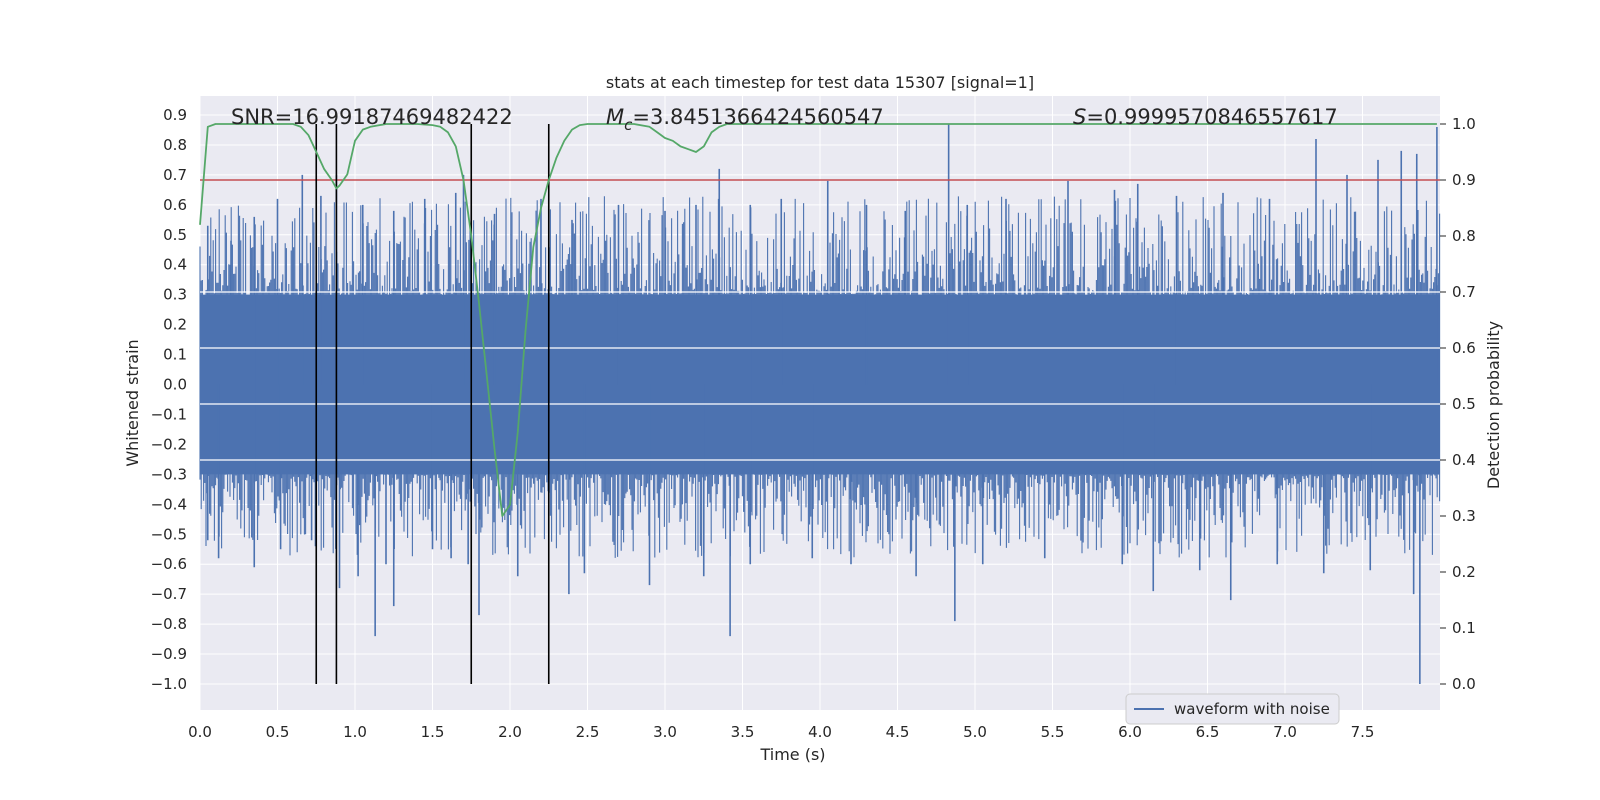 The width and height of the screenshot is (1600, 800). What do you see at coordinates (1079, 117) in the screenshot?
I see `score-symbol: S` at bounding box center [1079, 117].